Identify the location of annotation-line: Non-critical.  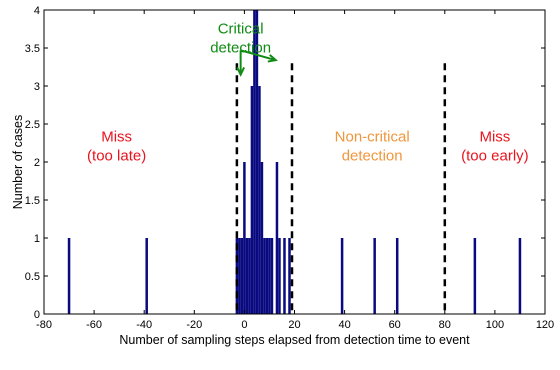
(372, 136).